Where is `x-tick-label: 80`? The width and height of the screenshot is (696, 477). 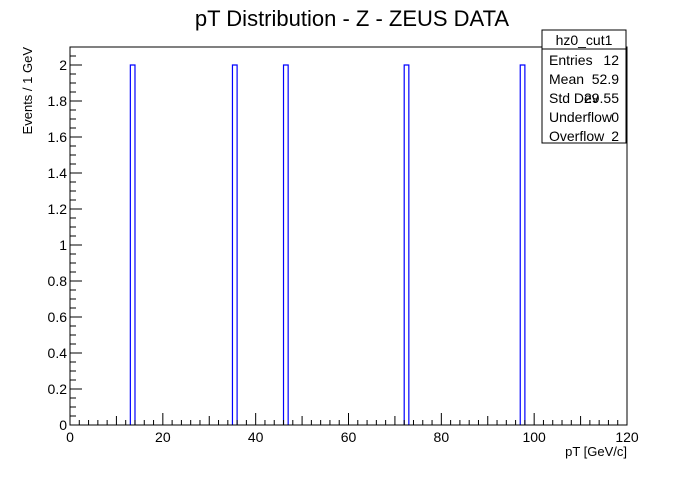 x-tick-label: 80 is located at coordinates (442, 437).